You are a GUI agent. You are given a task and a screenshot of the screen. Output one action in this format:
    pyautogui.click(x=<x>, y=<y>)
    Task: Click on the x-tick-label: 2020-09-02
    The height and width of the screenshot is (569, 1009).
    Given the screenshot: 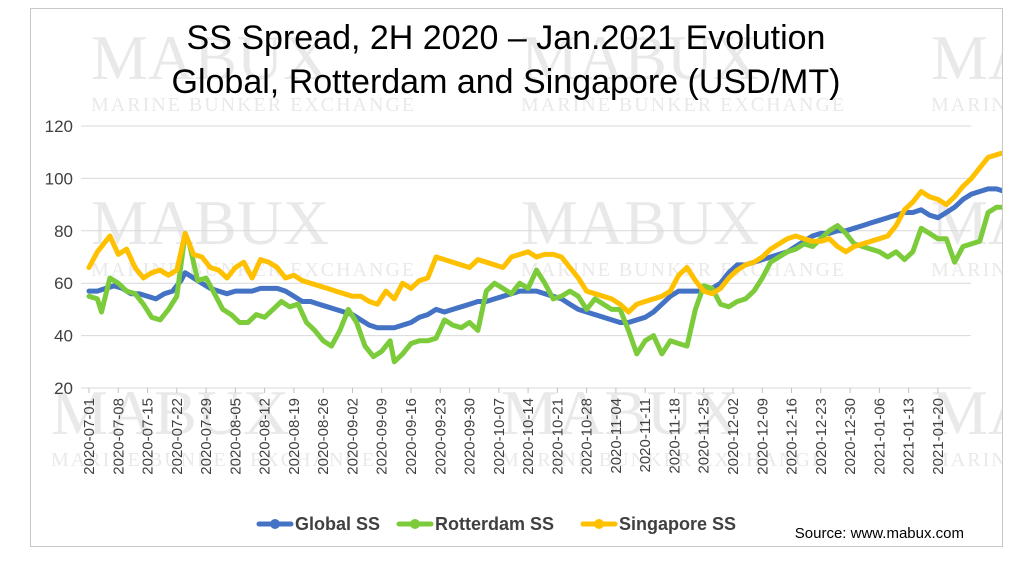 What is the action you would take?
    pyautogui.click(x=352, y=436)
    